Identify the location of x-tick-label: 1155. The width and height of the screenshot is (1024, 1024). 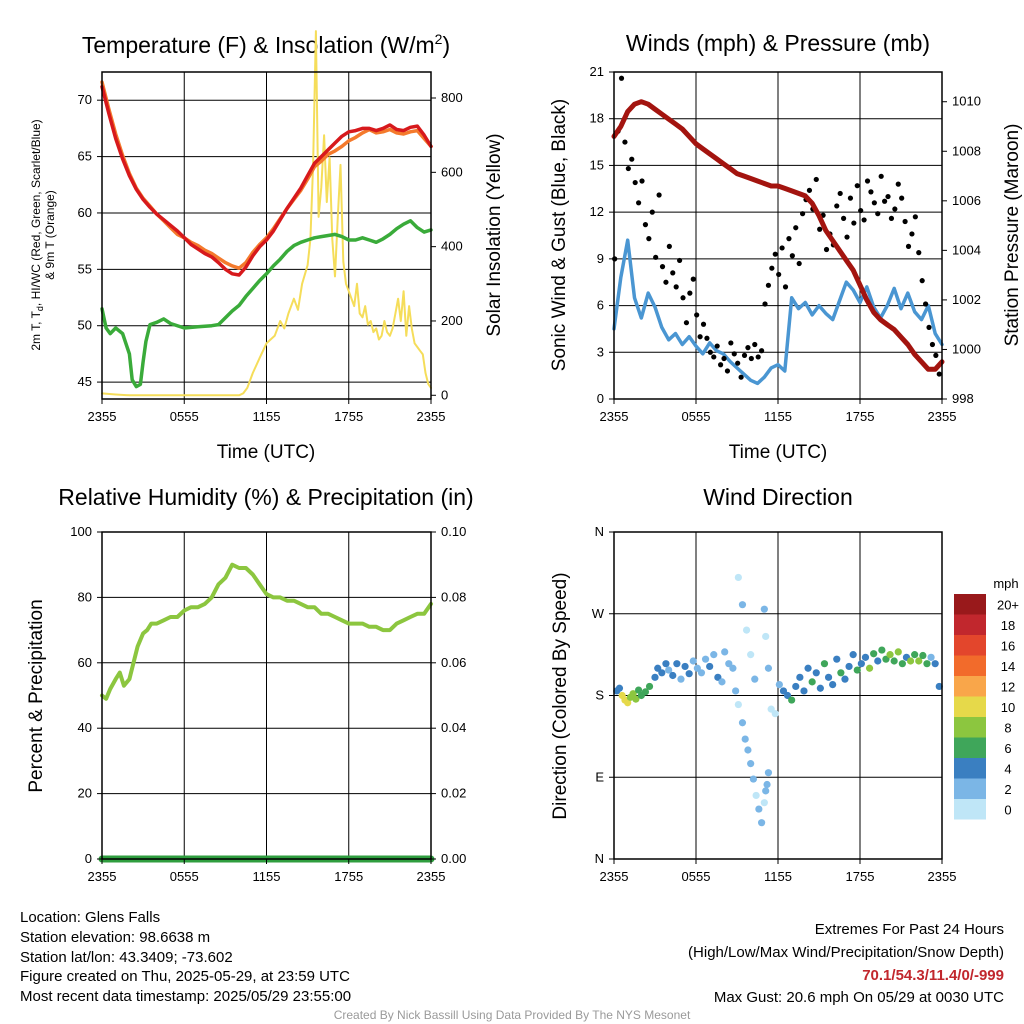
(778, 416).